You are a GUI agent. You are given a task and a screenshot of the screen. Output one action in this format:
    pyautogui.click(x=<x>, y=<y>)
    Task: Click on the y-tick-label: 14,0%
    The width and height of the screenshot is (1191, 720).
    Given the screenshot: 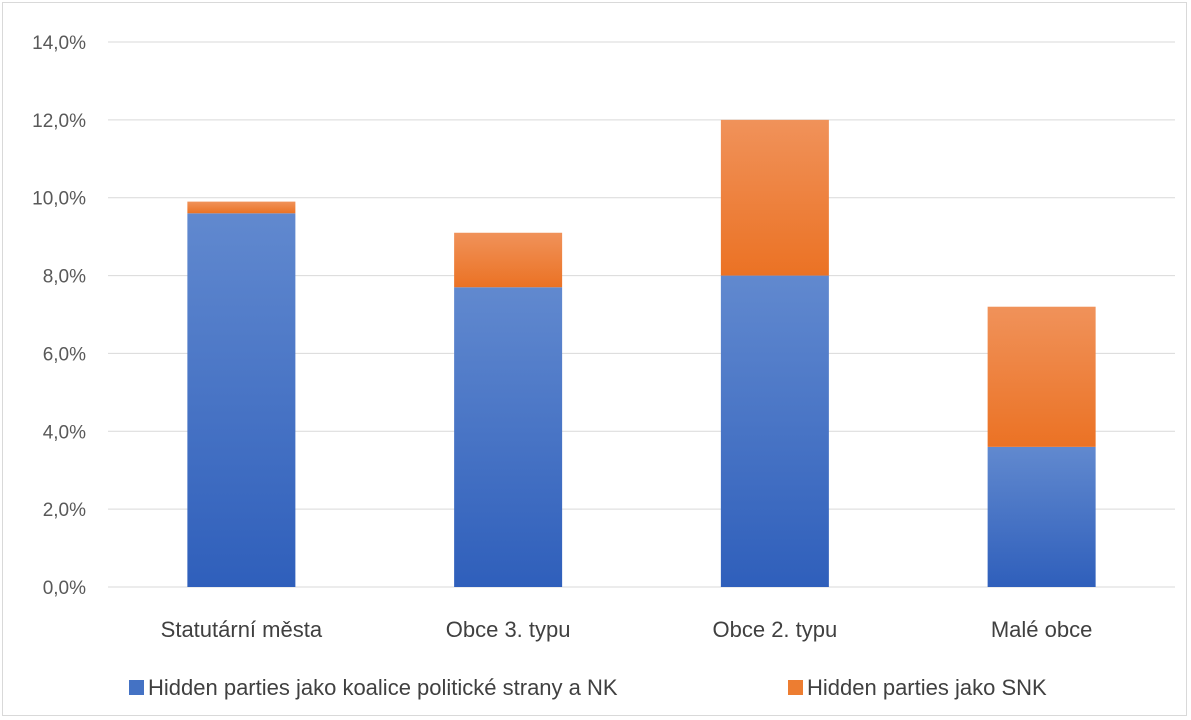 What is the action you would take?
    pyautogui.click(x=59, y=43)
    